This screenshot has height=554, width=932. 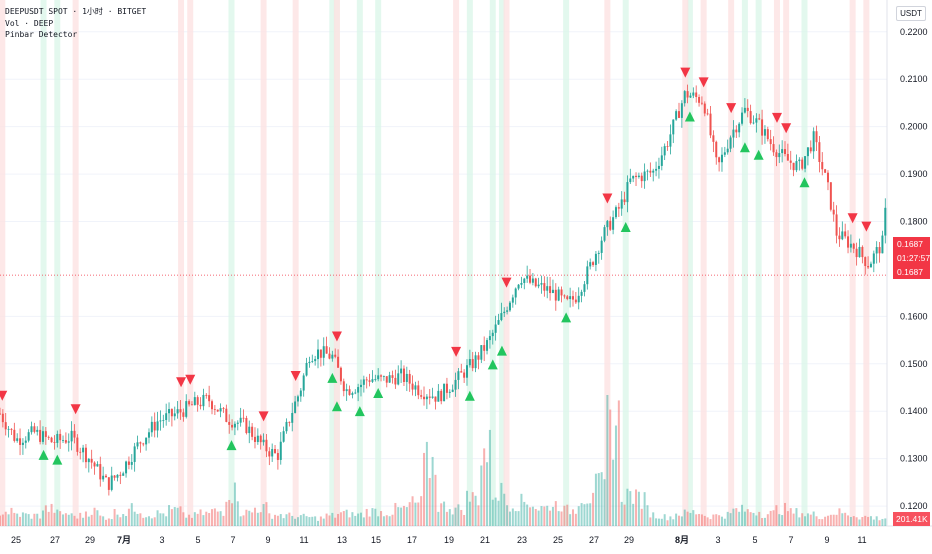 I want to click on price-tick-label: 0.2200, so click(x=914, y=32).